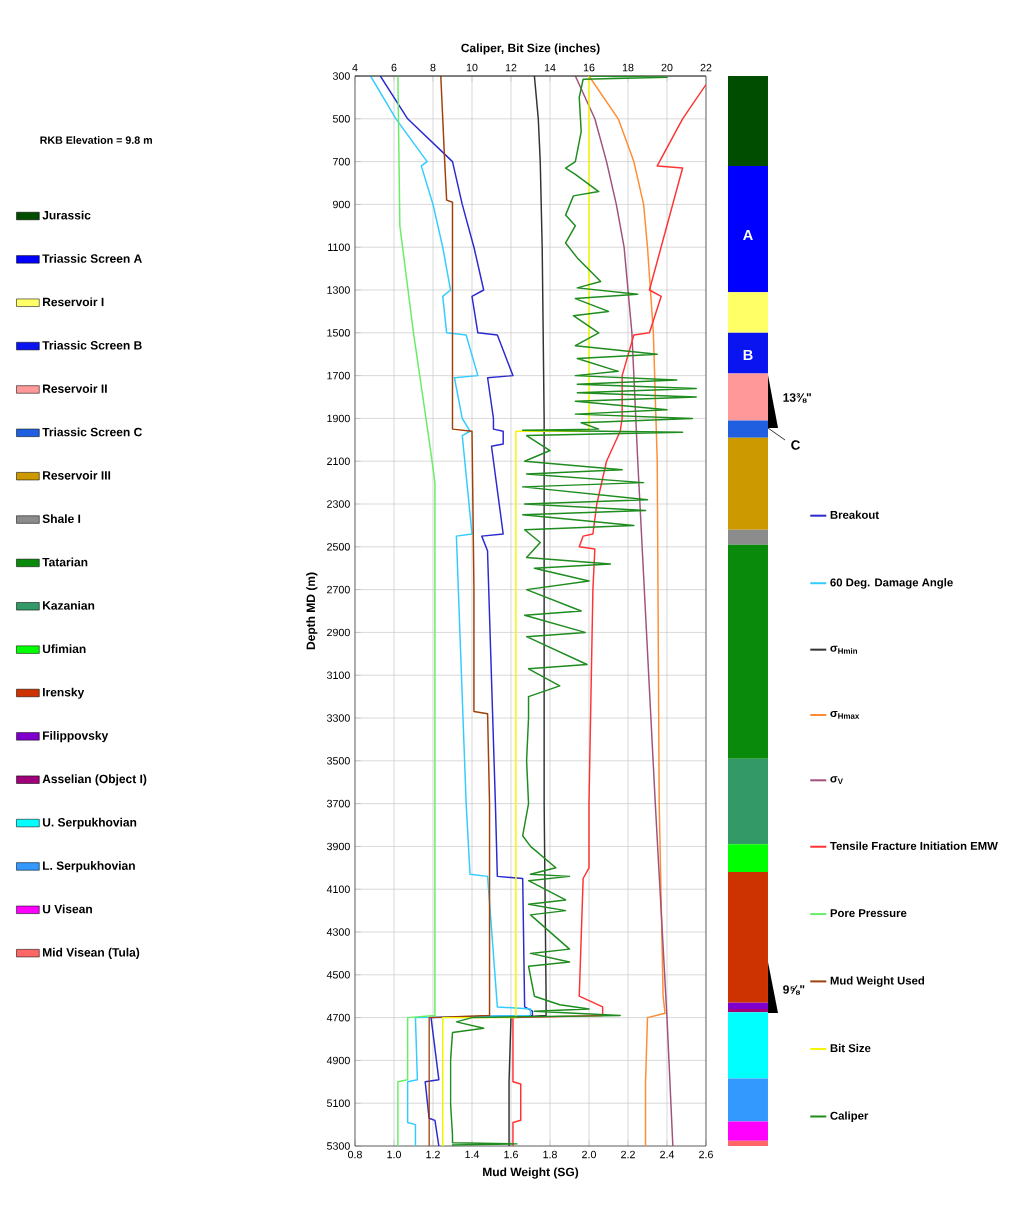 The image size is (1011, 1229). Describe the element at coordinates (338, 1017) in the screenshot. I see `y-tick-label: 4700` at that location.